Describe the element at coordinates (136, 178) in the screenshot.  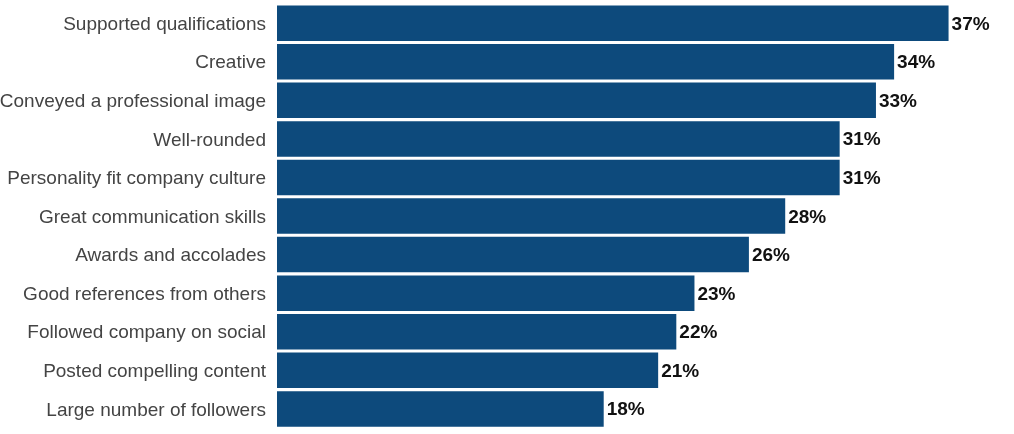
I see `y-tick-label: Personality fit company culture` at that location.